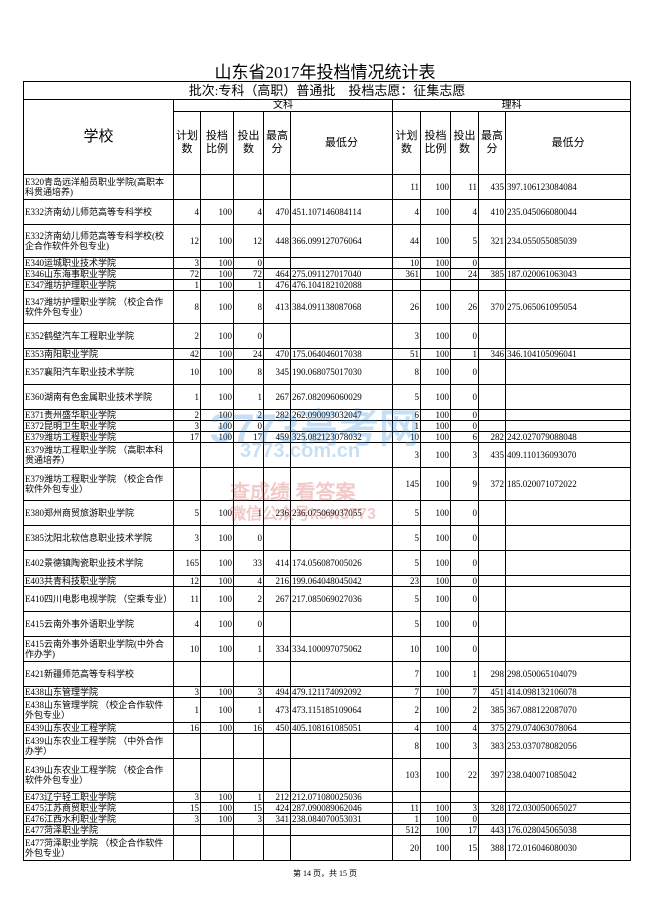 The height and width of the screenshot is (919, 650). Describe the element at coordinates (98, 372) in the screenshot. I see `school-cell: E357襄阳汽车职业技术学院` at that location.